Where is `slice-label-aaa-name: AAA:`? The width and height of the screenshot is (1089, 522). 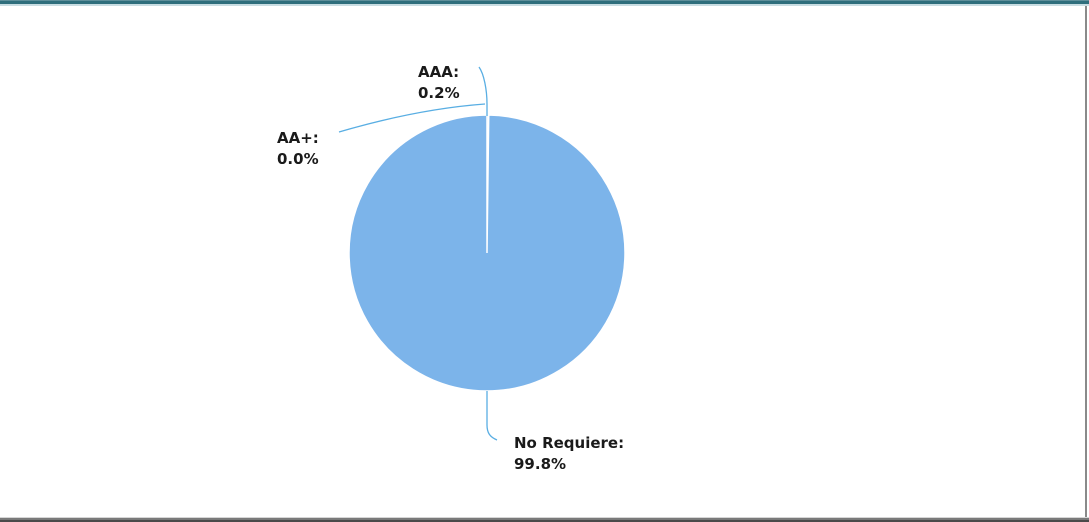
slice-label-aaa-name: AAA: is located at coordinates (439, 72).